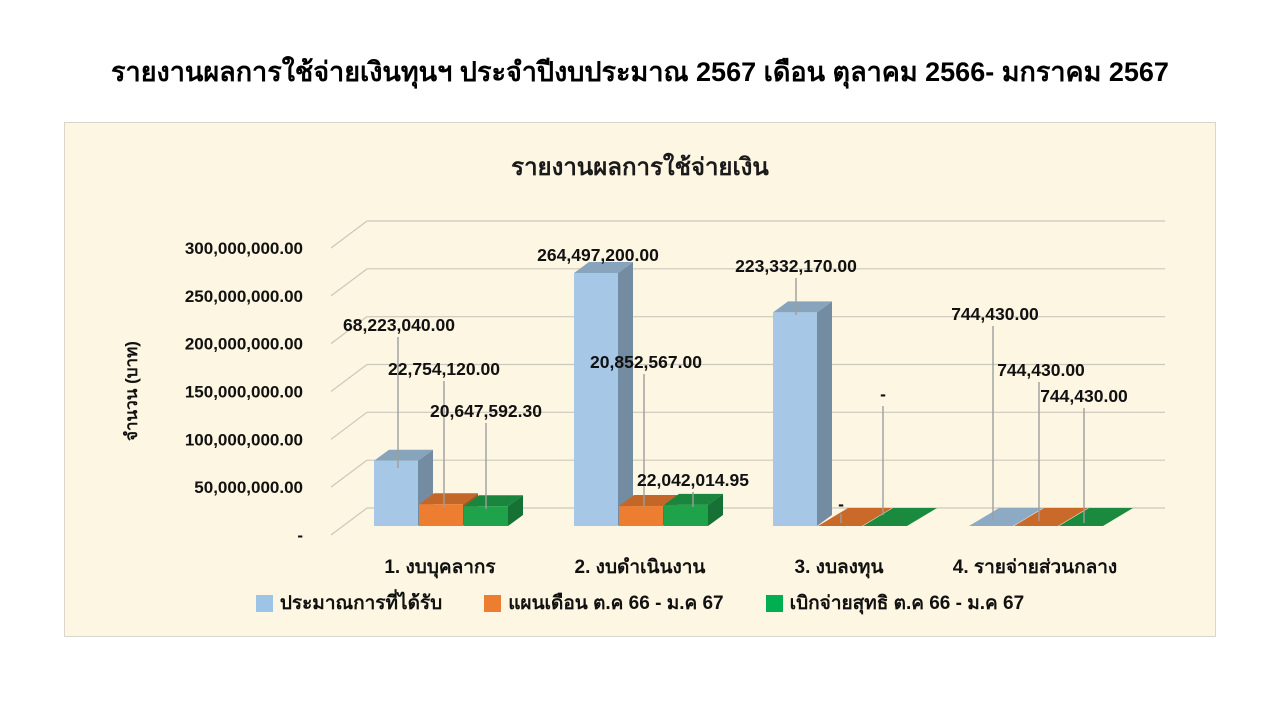  What do you see at coordinates (1035, 567) in the screenshot?
I see `category-label: 4. รายจ่ายส่วนกลาง` at bounding box center [1035, 567].